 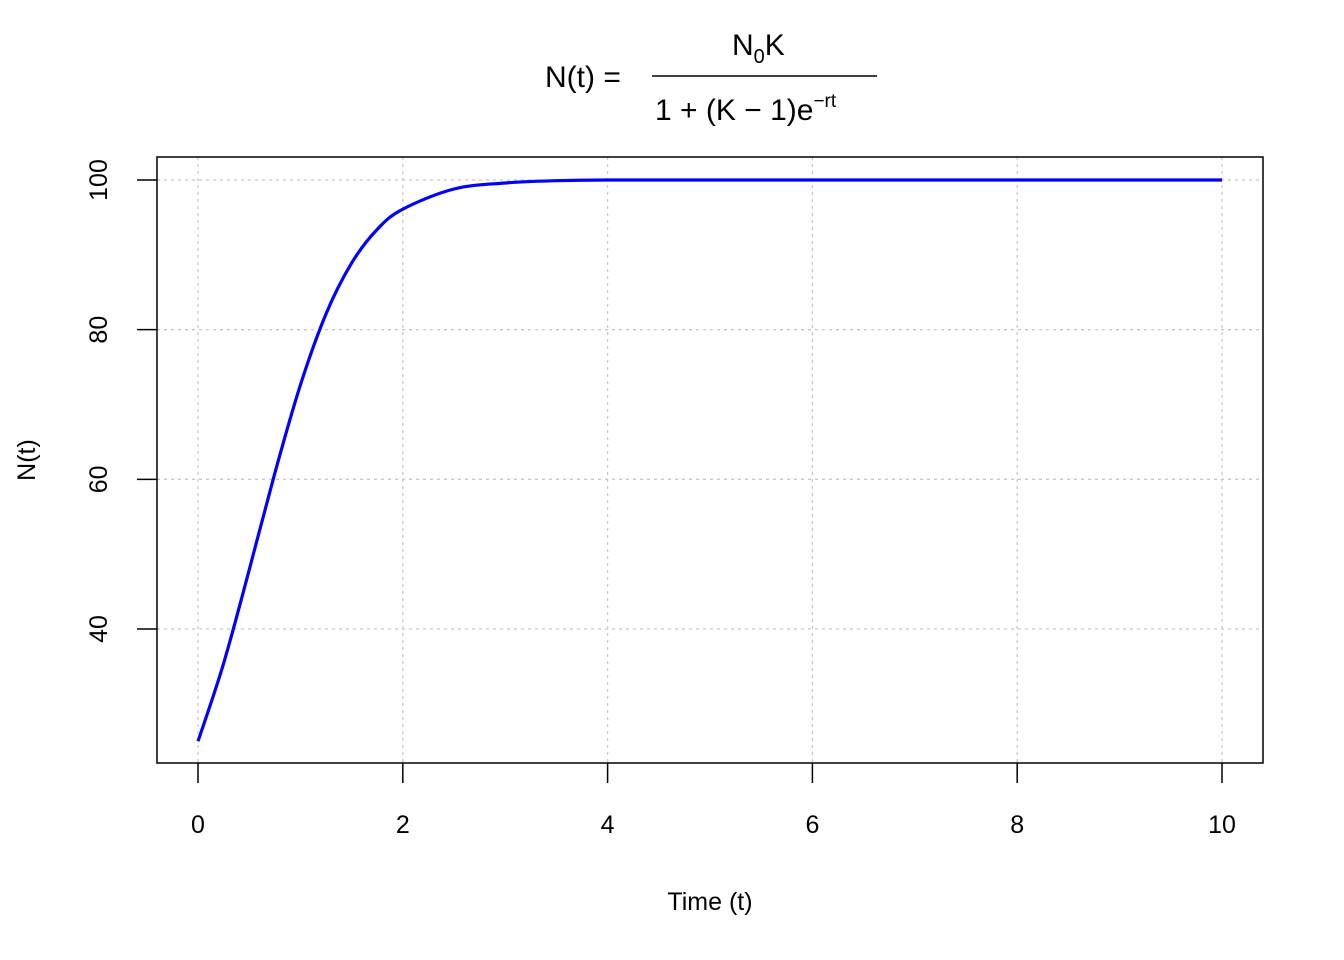 What do you see at coordinates (608, 825) in the screenshot?
I see `x-tick-label: 4` at bounding box center [608, 825].